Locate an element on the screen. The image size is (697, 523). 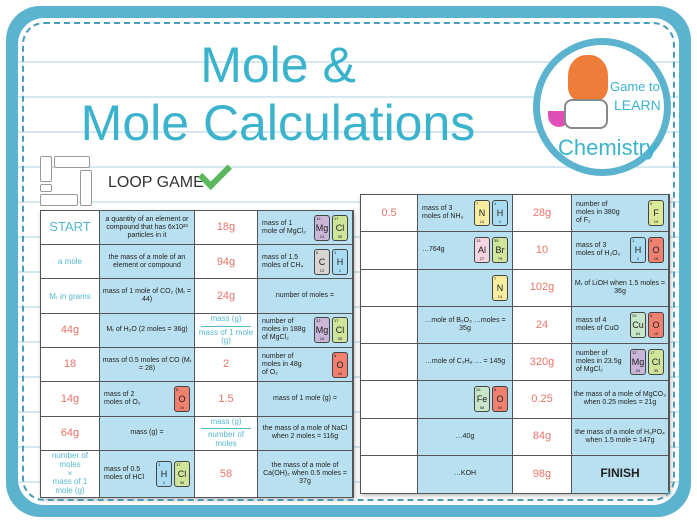
answer-cell: mass (g) number of moles is located at coordinates (226, 433).